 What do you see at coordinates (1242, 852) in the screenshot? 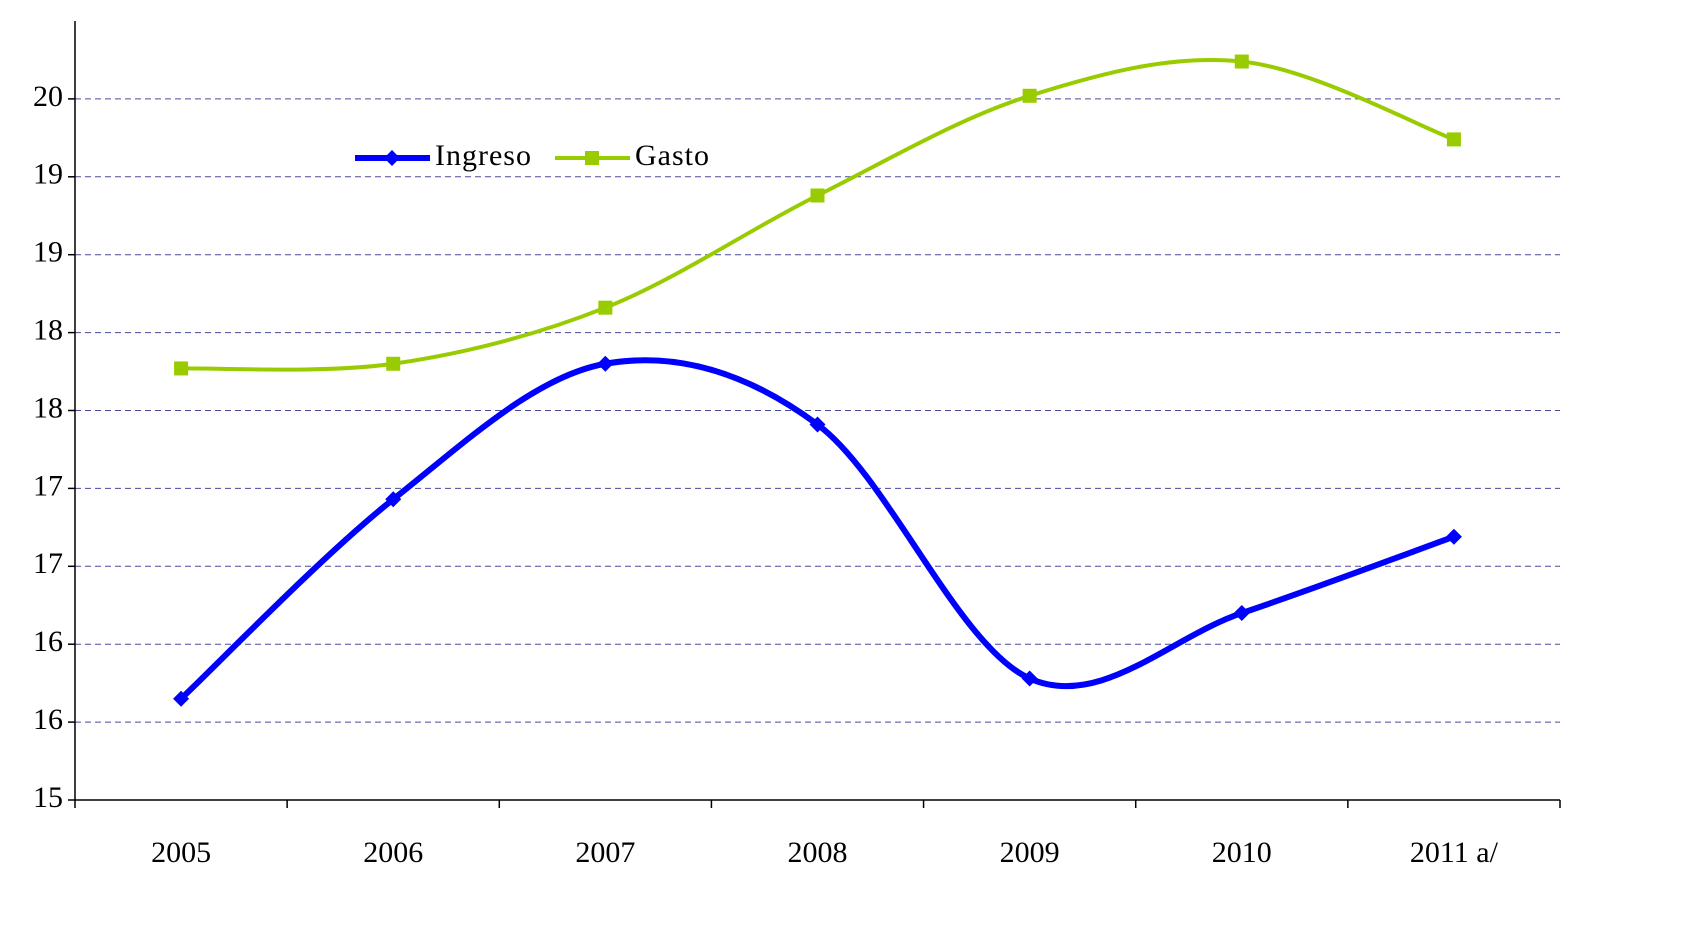
I see `x-tick-label: 2010` at bounding box center [1242, 852].